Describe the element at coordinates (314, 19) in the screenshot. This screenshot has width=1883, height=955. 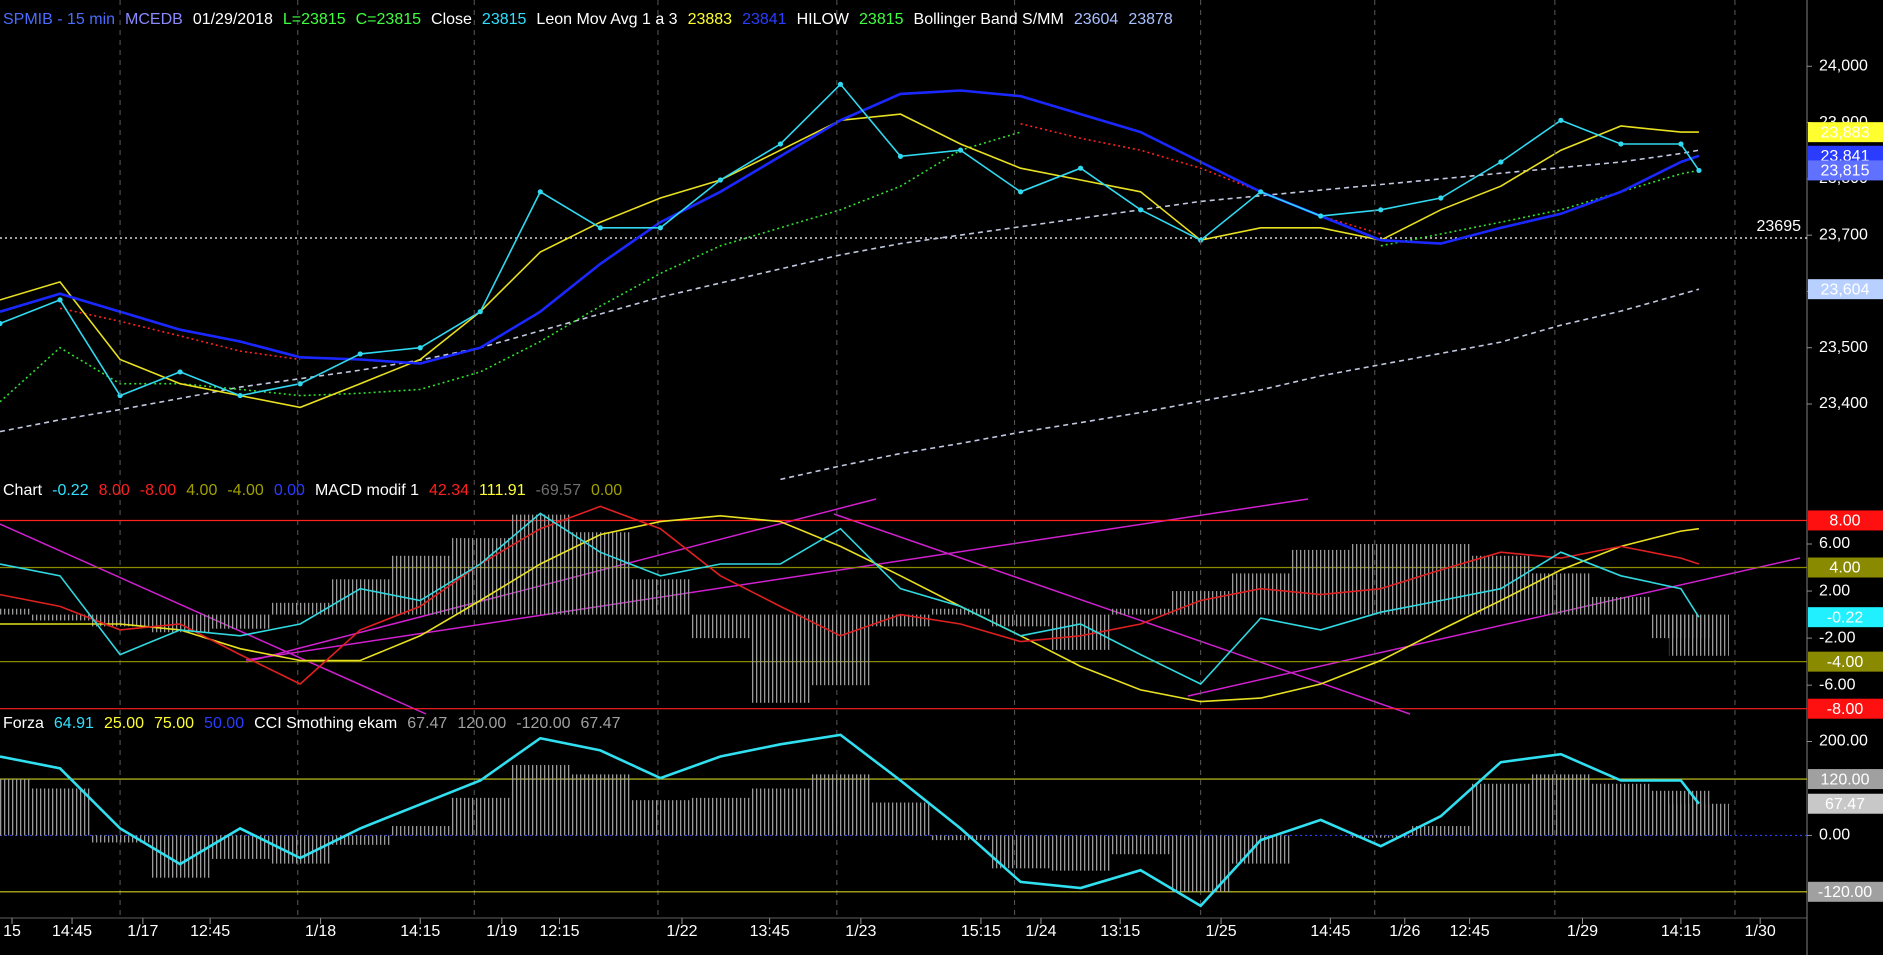
I see `legend-item: L=23815` at that location.